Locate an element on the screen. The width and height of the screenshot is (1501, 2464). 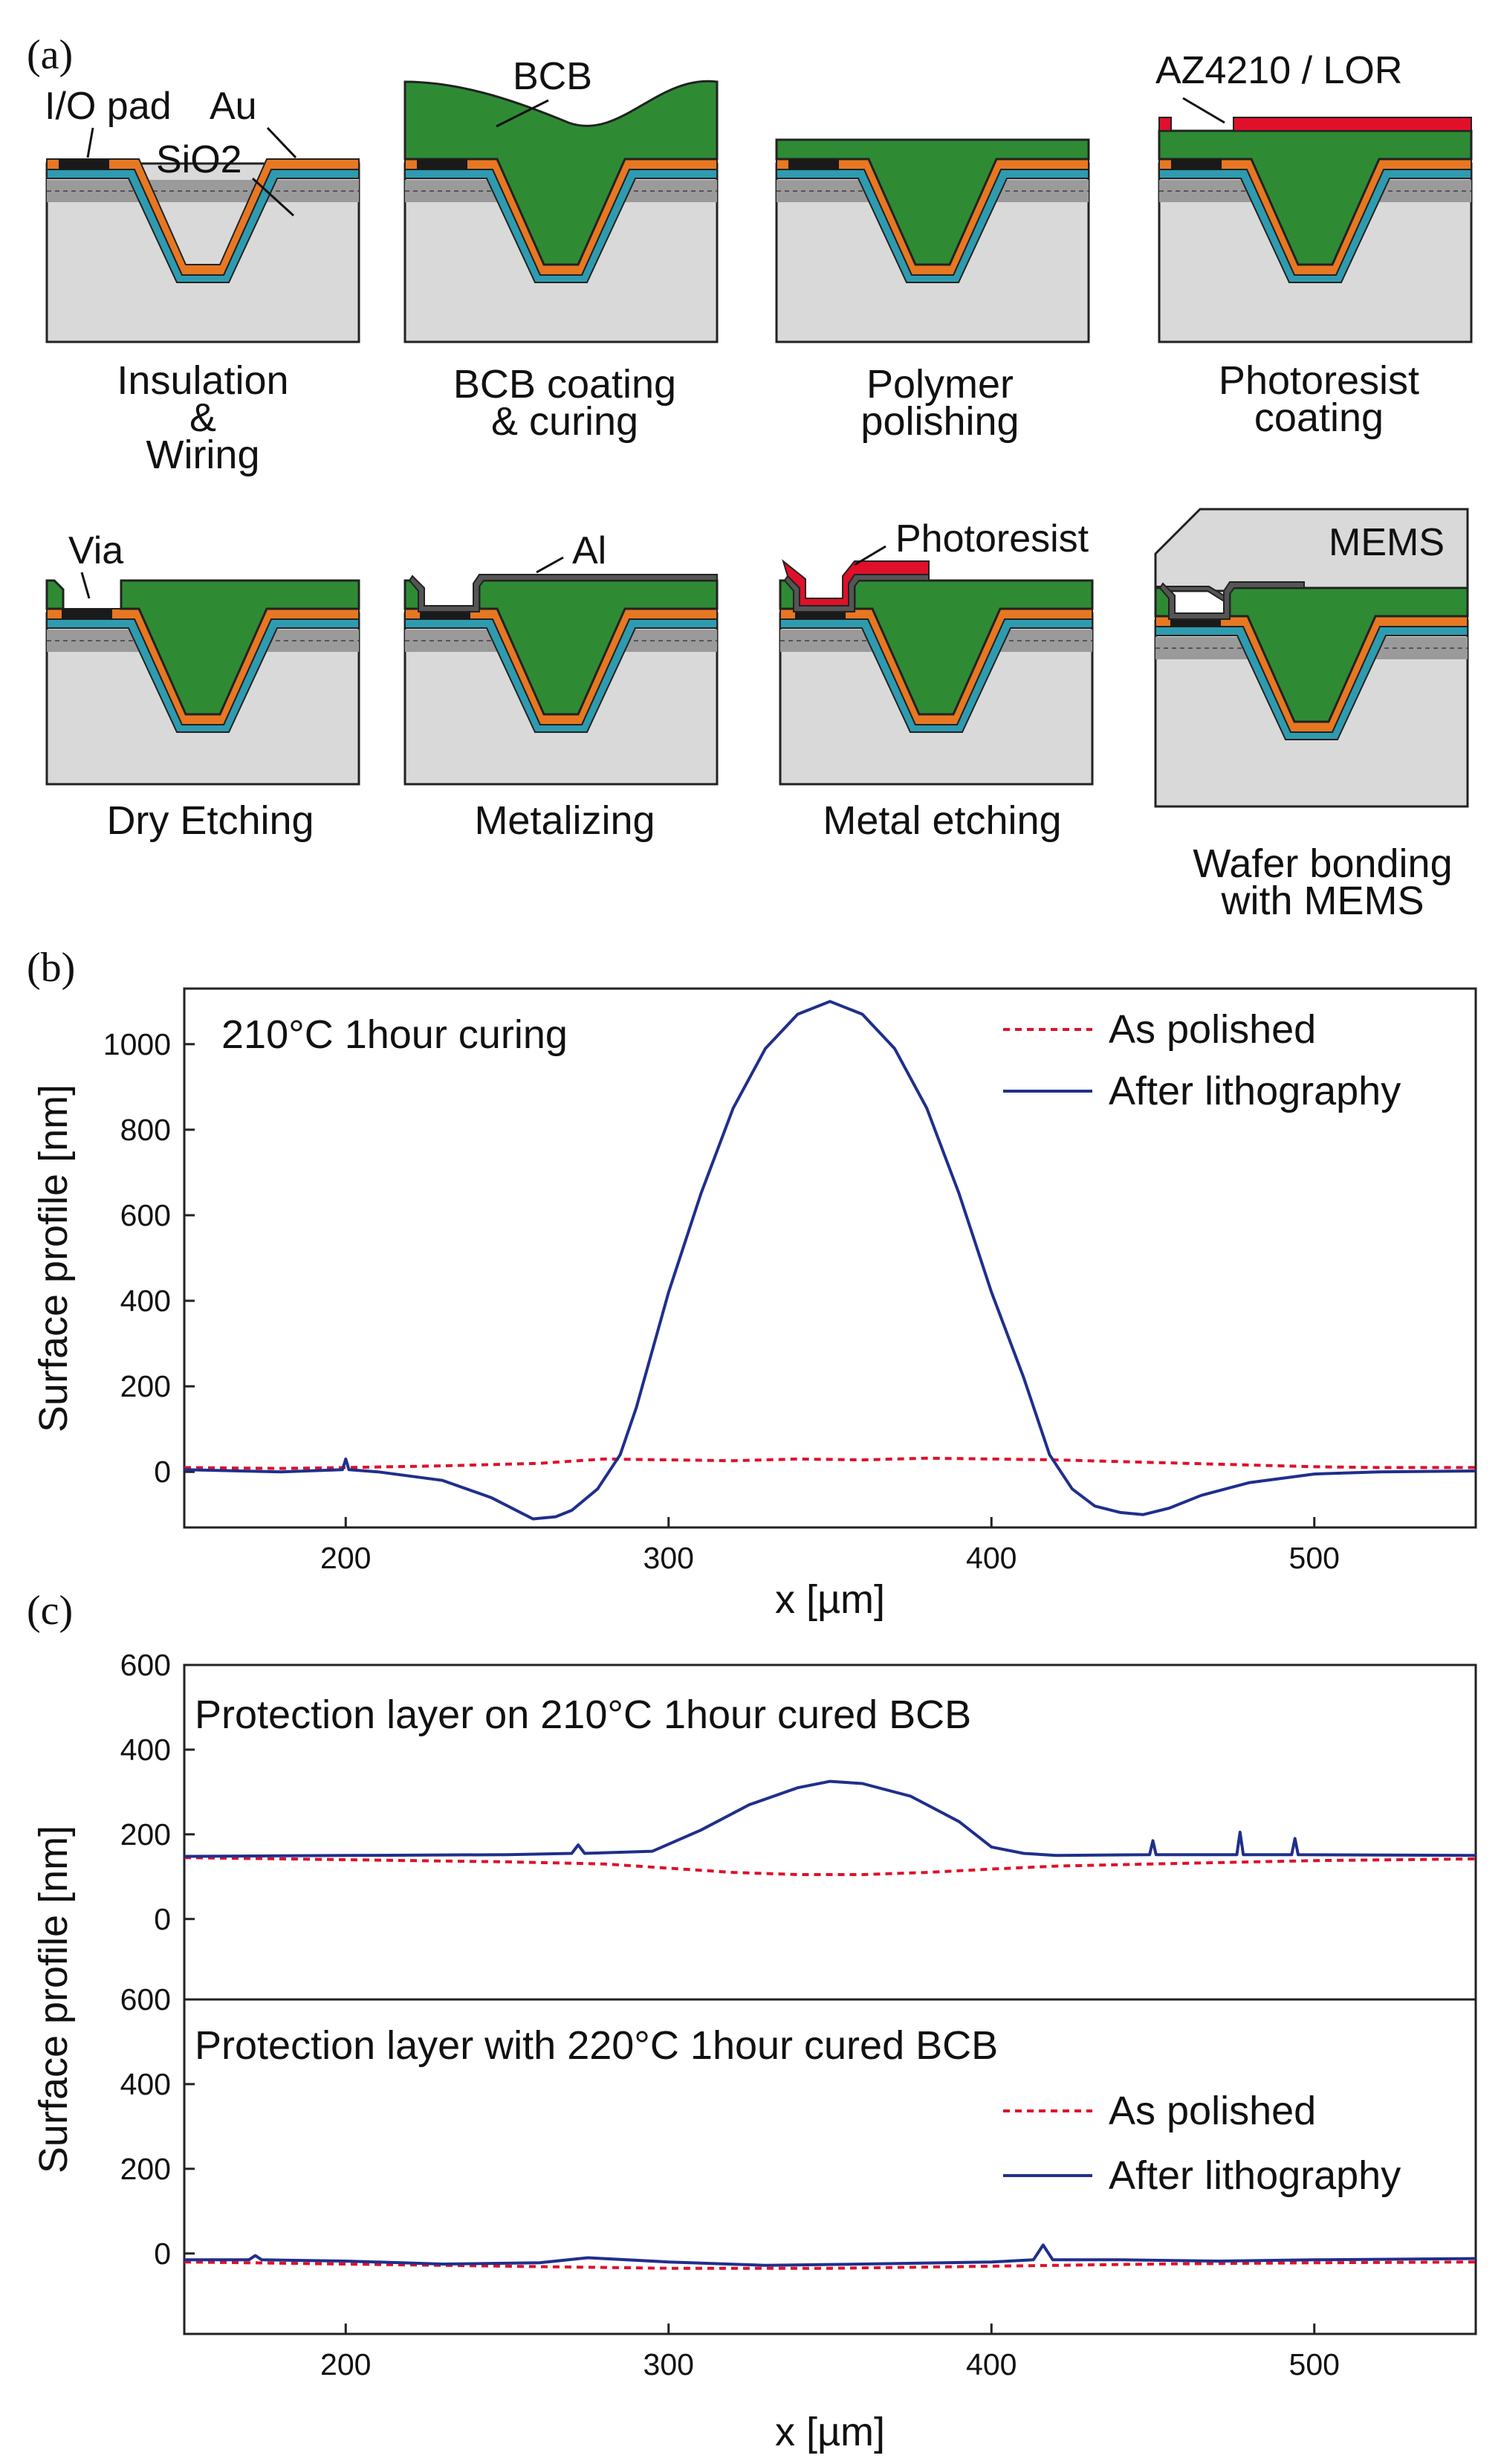
y-tick-label: 1000 is located at coordinates (137, 1044).